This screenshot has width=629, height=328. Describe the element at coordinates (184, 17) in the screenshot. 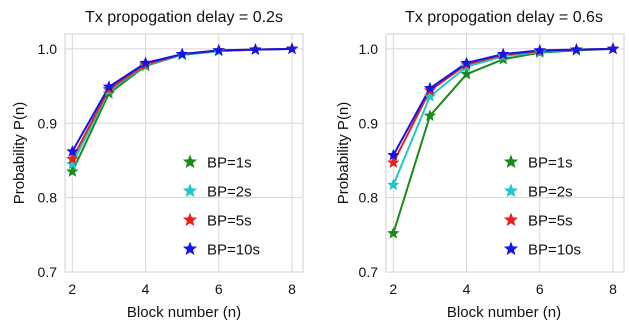

I see `chart-title: Tx propogation delay = 0.2s` at that location.